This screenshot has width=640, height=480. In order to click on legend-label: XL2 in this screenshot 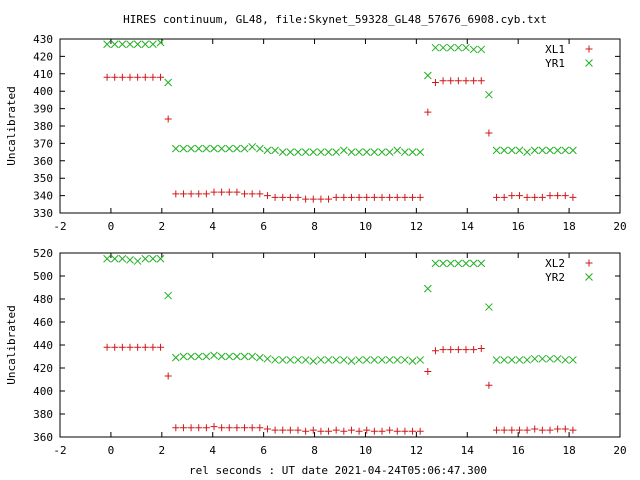, I will do `click(555, 263)`.